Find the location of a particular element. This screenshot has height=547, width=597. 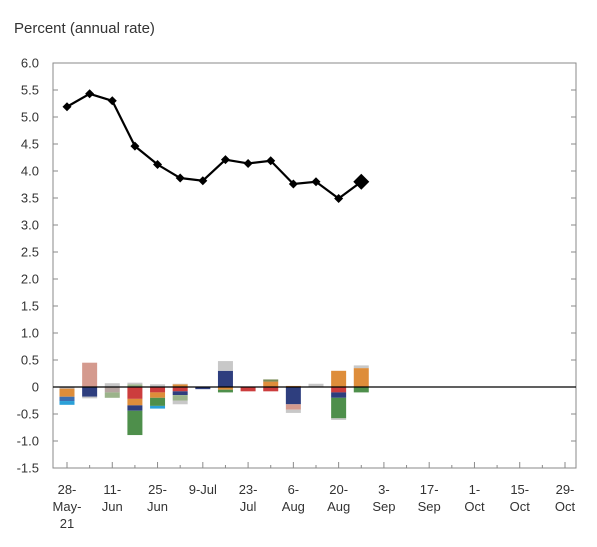

x-tick-label-line: 9-Jul is located at coordinates (203, 489).